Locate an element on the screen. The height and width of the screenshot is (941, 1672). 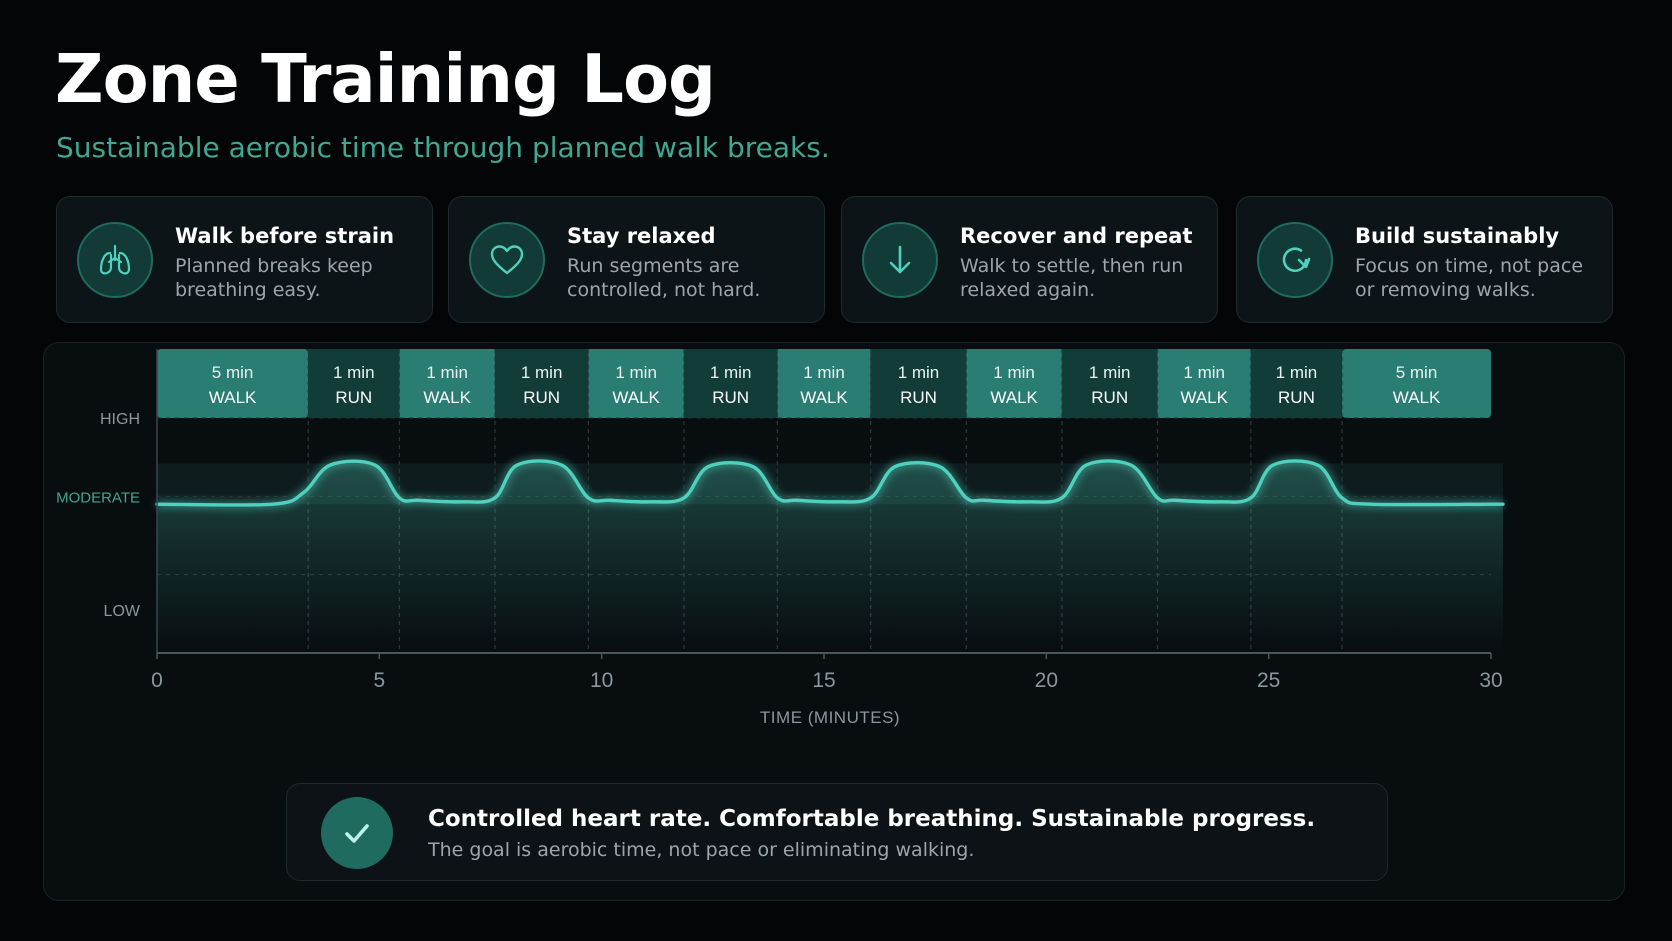
tip-card-title: Walk before strain is located at coordinates (285, 236).